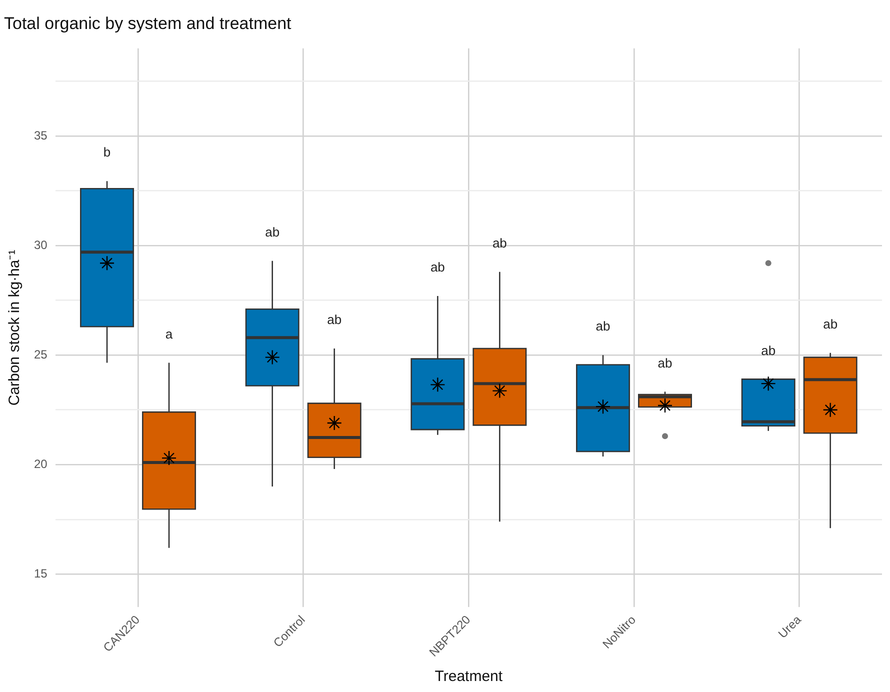 This screenshot has height=692, width=890. Describe the element at coordinates (41, 463) in the screenshot. I see `y-tick-label: 20` at that location.